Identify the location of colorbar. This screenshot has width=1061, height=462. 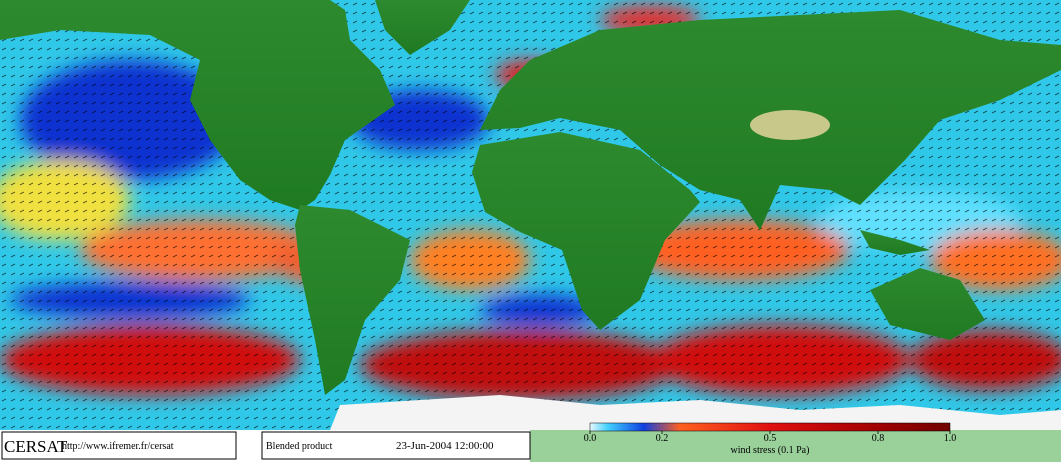
(770, 427).